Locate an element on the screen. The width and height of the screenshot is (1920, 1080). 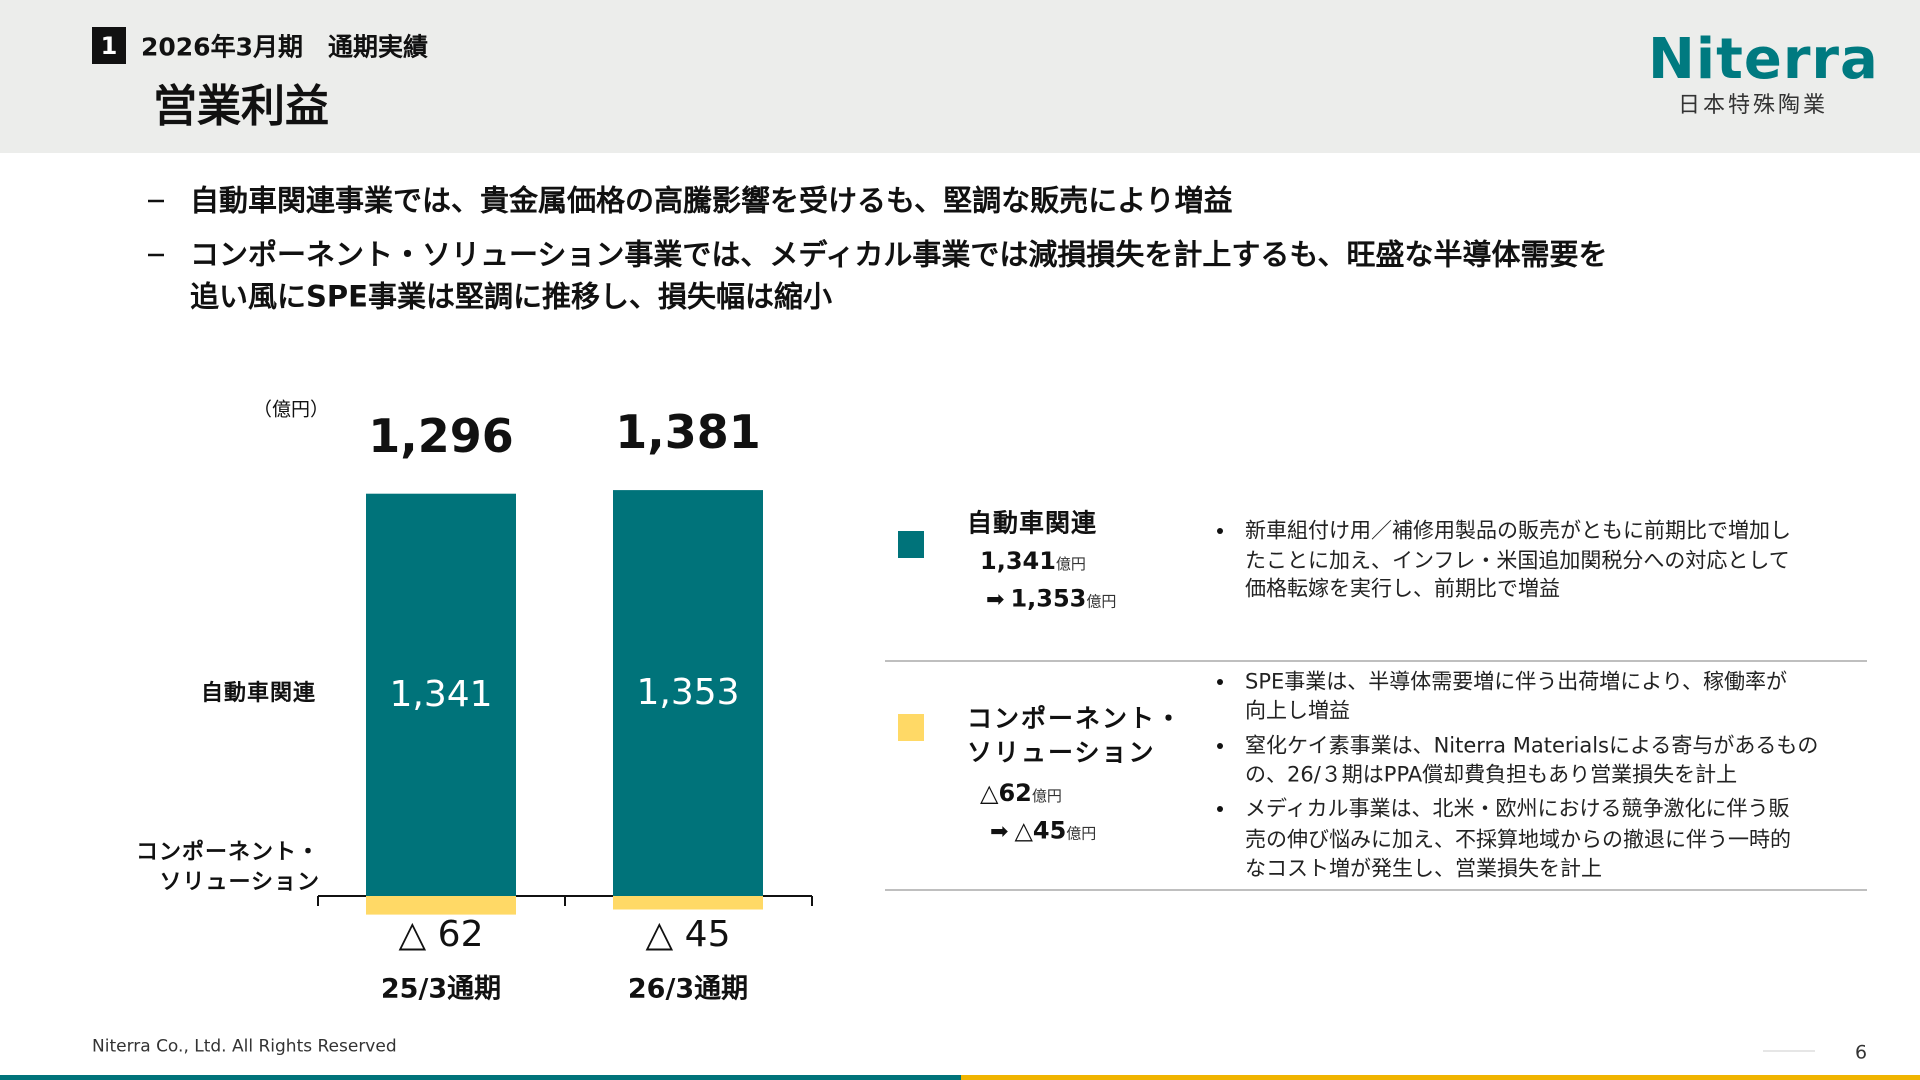
text-part: 1,353 is located at coordinates (1048, 598).